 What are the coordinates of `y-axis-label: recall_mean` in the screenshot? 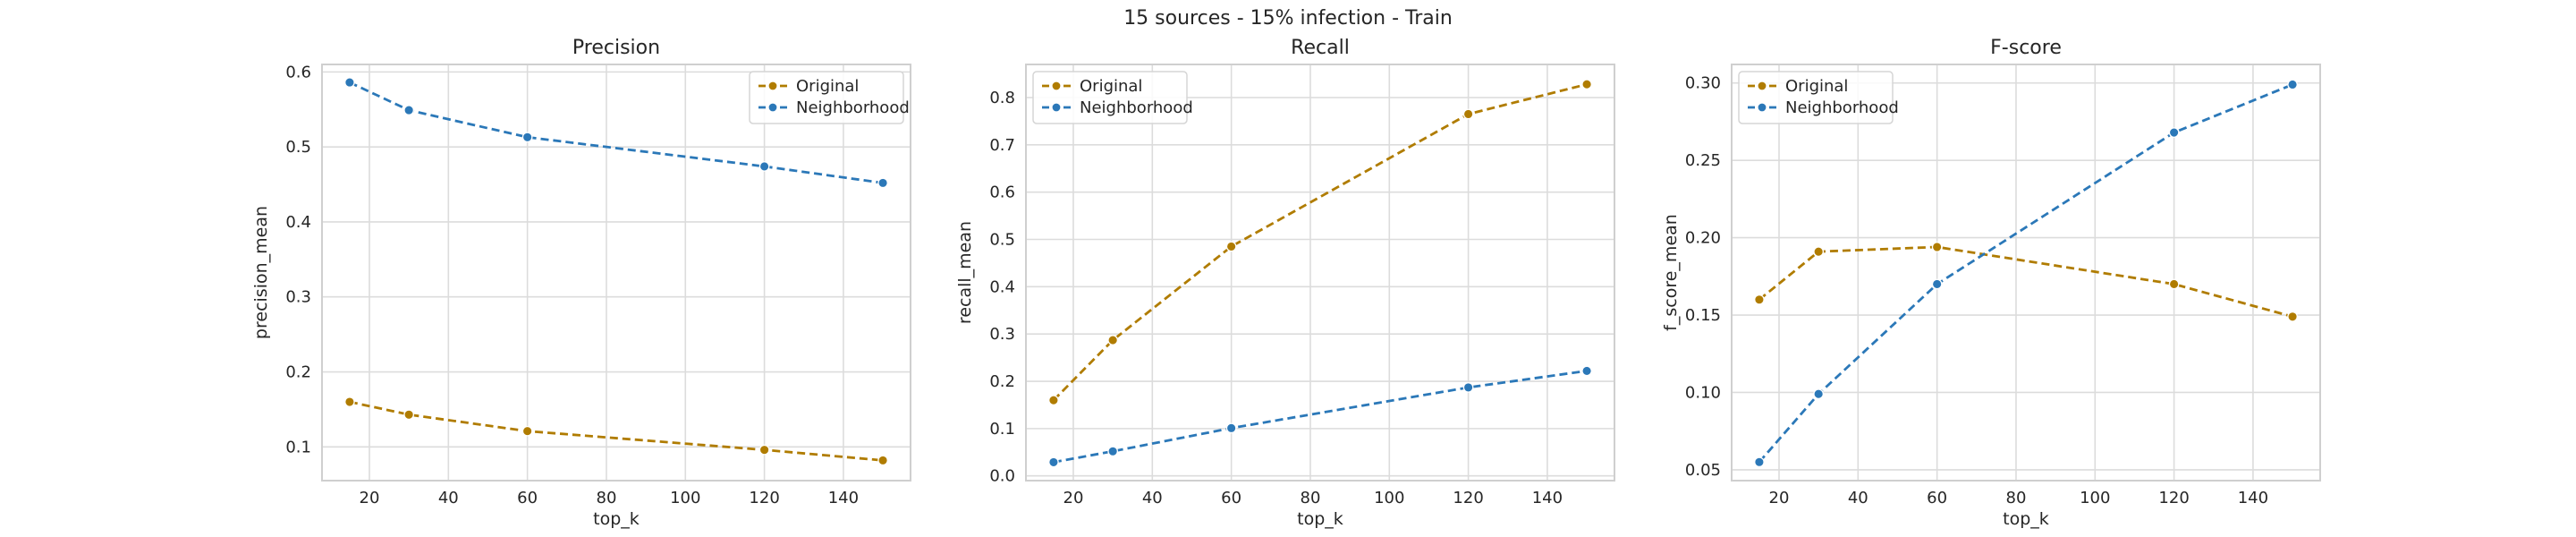 It's located at (965, 272).